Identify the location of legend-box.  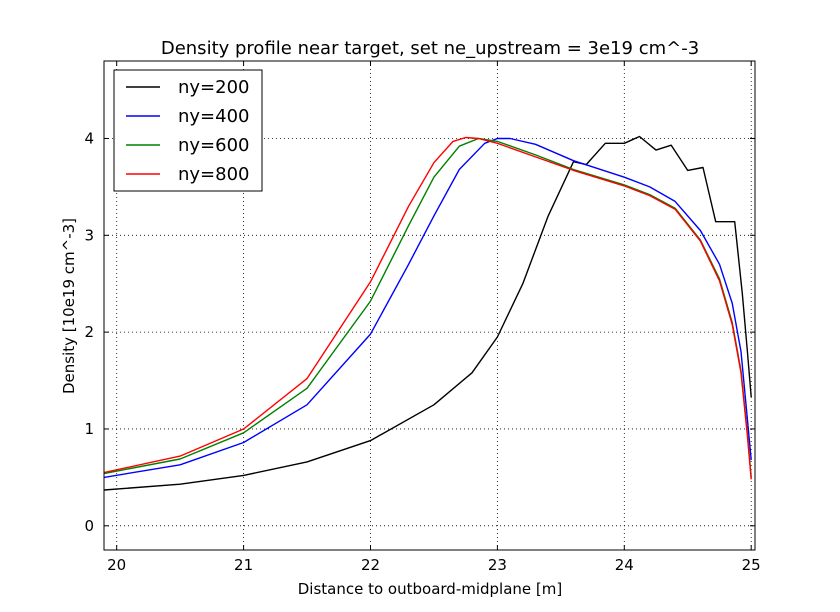
(188, 130).